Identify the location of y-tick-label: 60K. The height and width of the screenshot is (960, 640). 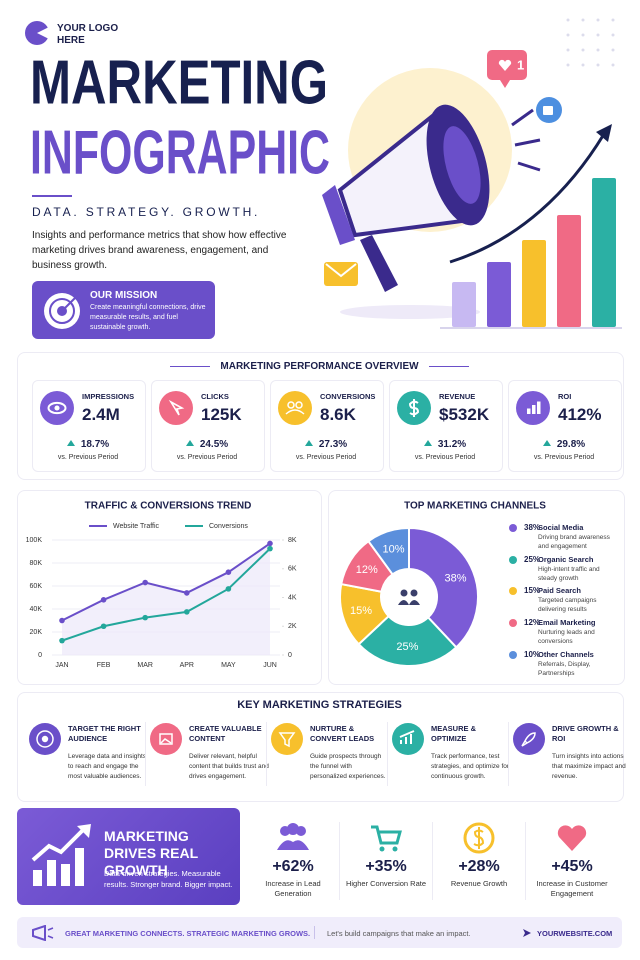
(36, 586).